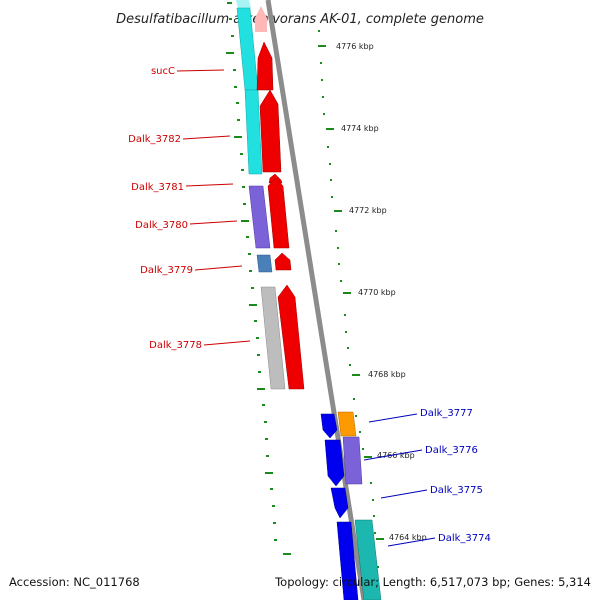  Describe the element at coordinates (273, 338) in the screenshot. I see `gene-block-gray-dalk3778` at that location.